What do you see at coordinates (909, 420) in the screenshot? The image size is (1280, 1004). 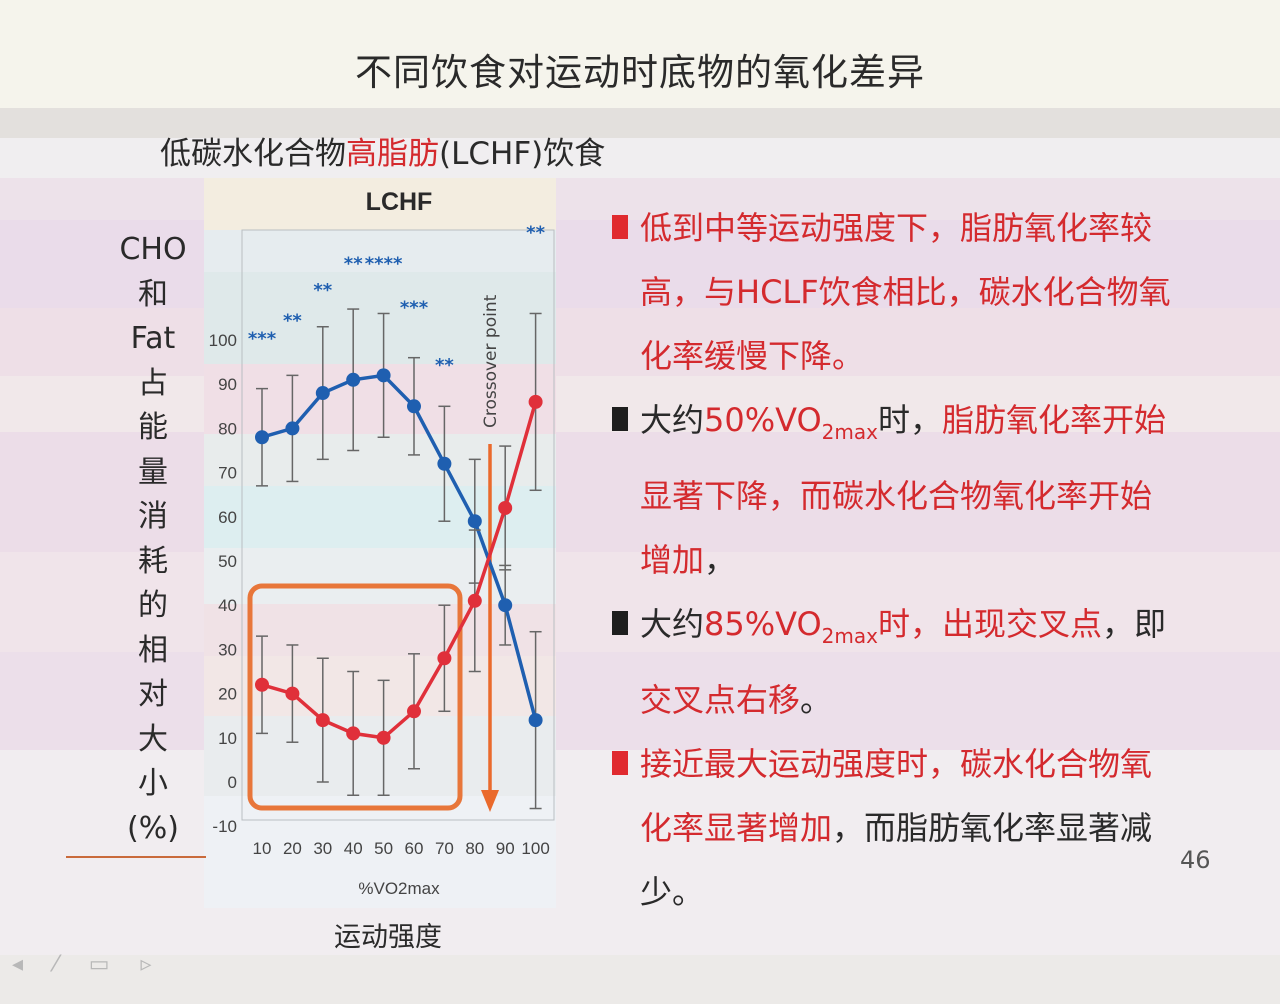 I see `bullet-text: 时，` at bounding box center [909, 420].